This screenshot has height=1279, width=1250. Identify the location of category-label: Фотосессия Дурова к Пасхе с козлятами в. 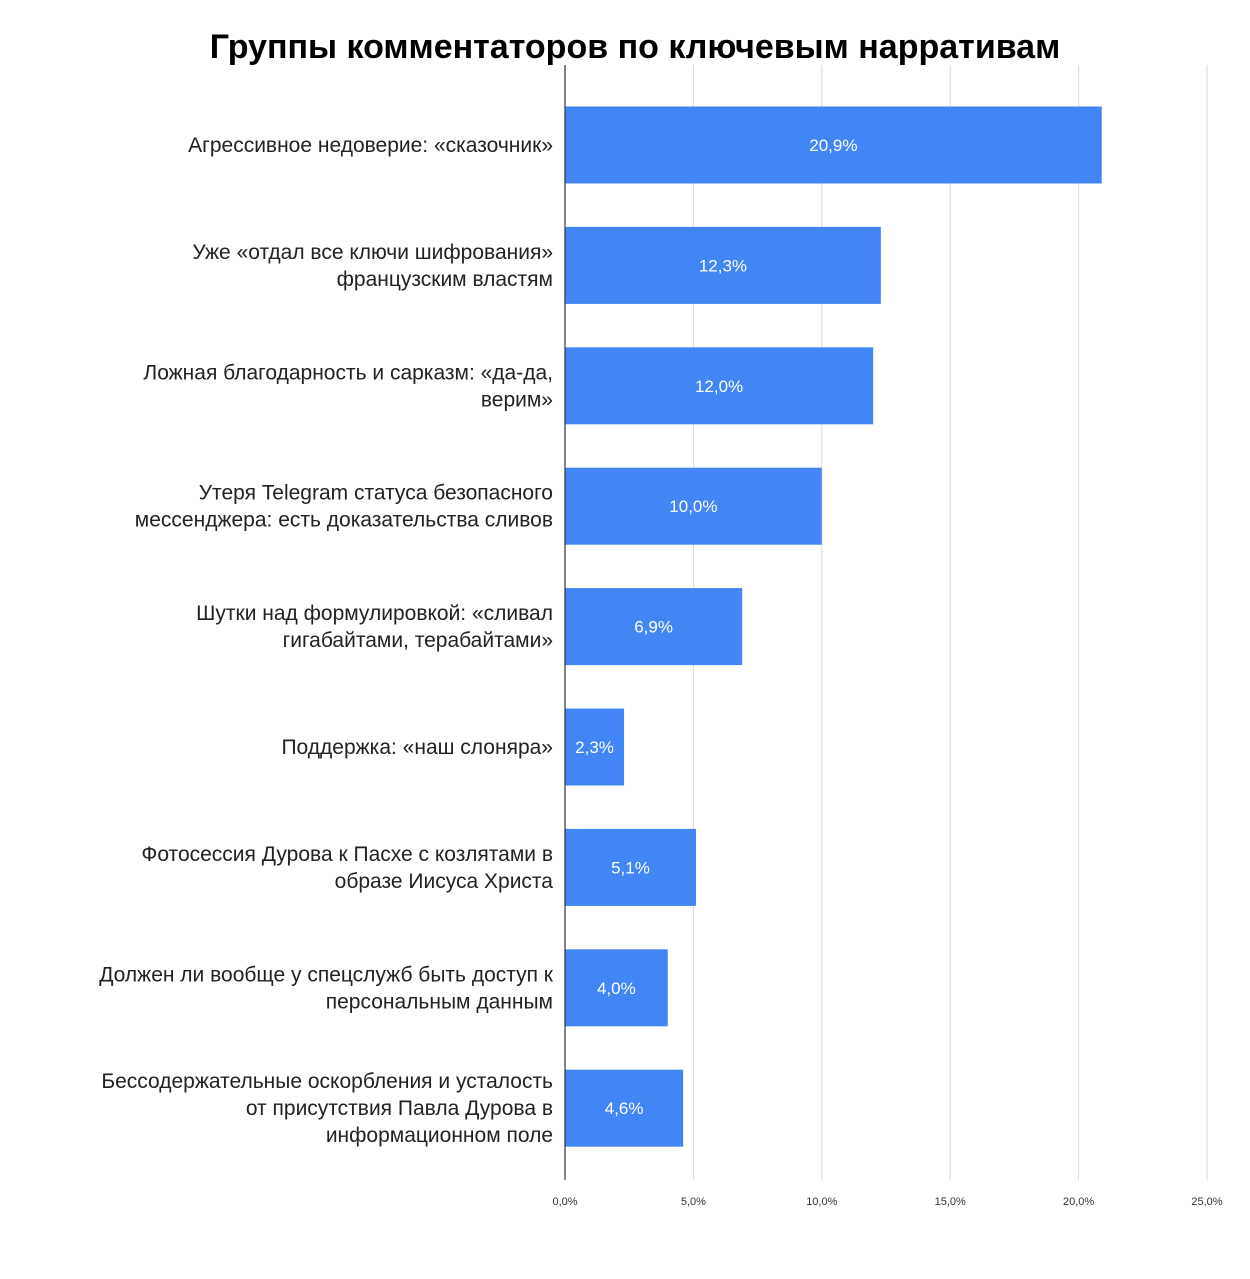
(347, 854).